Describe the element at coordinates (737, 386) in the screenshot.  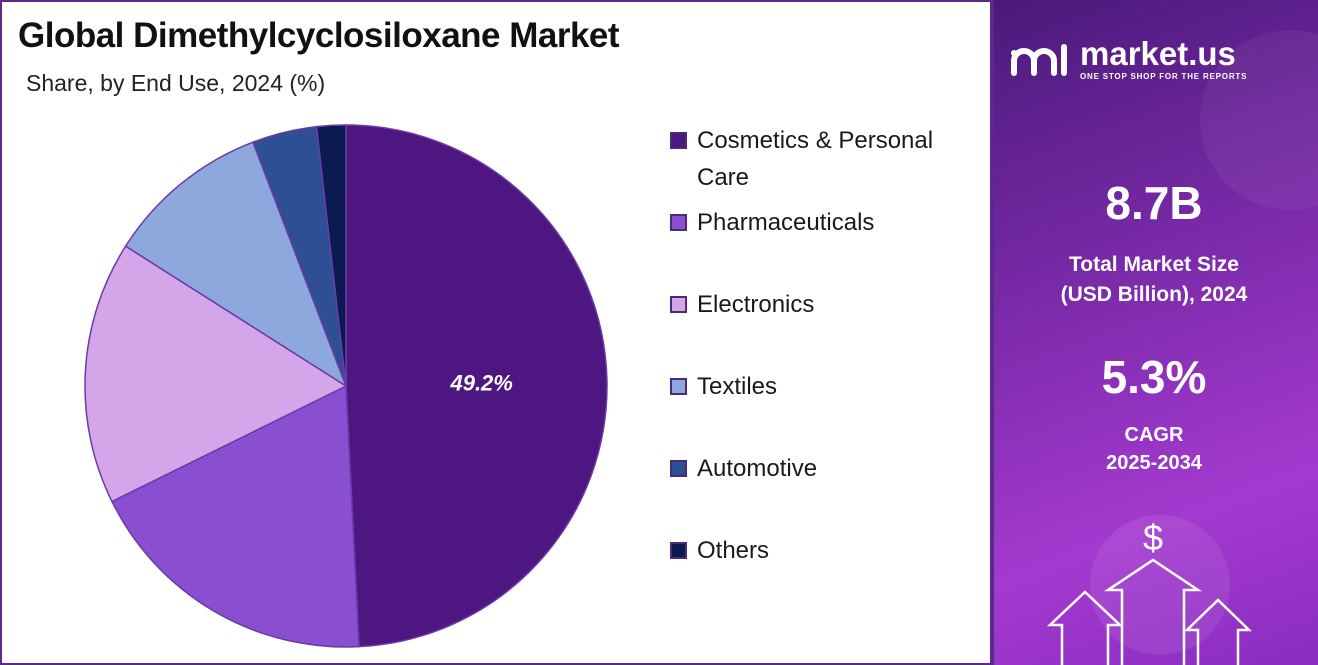
I see `legend-label: Textiles` at that location.